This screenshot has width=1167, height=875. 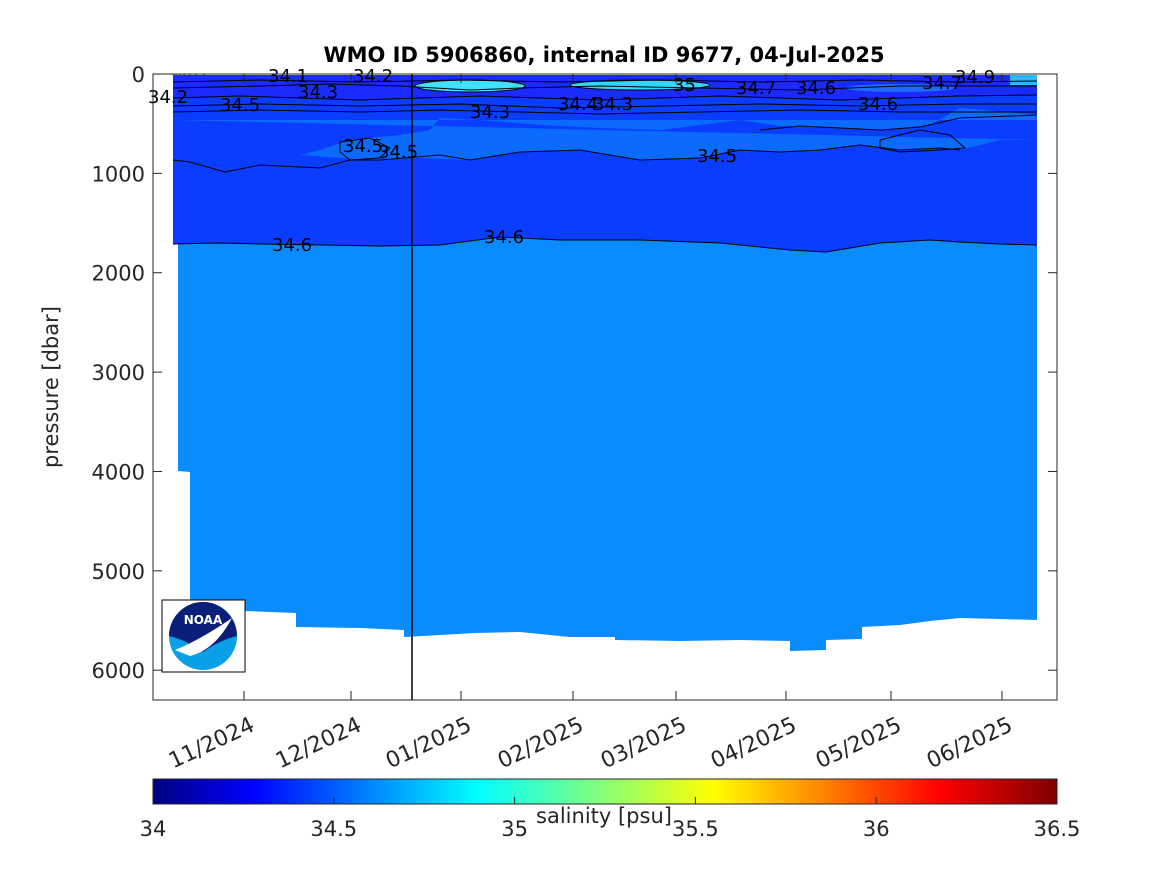 What do you see at coordinates (153, 829) in the screenshot?
I see `colorbar-tick-label: 34` at bounding box center [153, 829].